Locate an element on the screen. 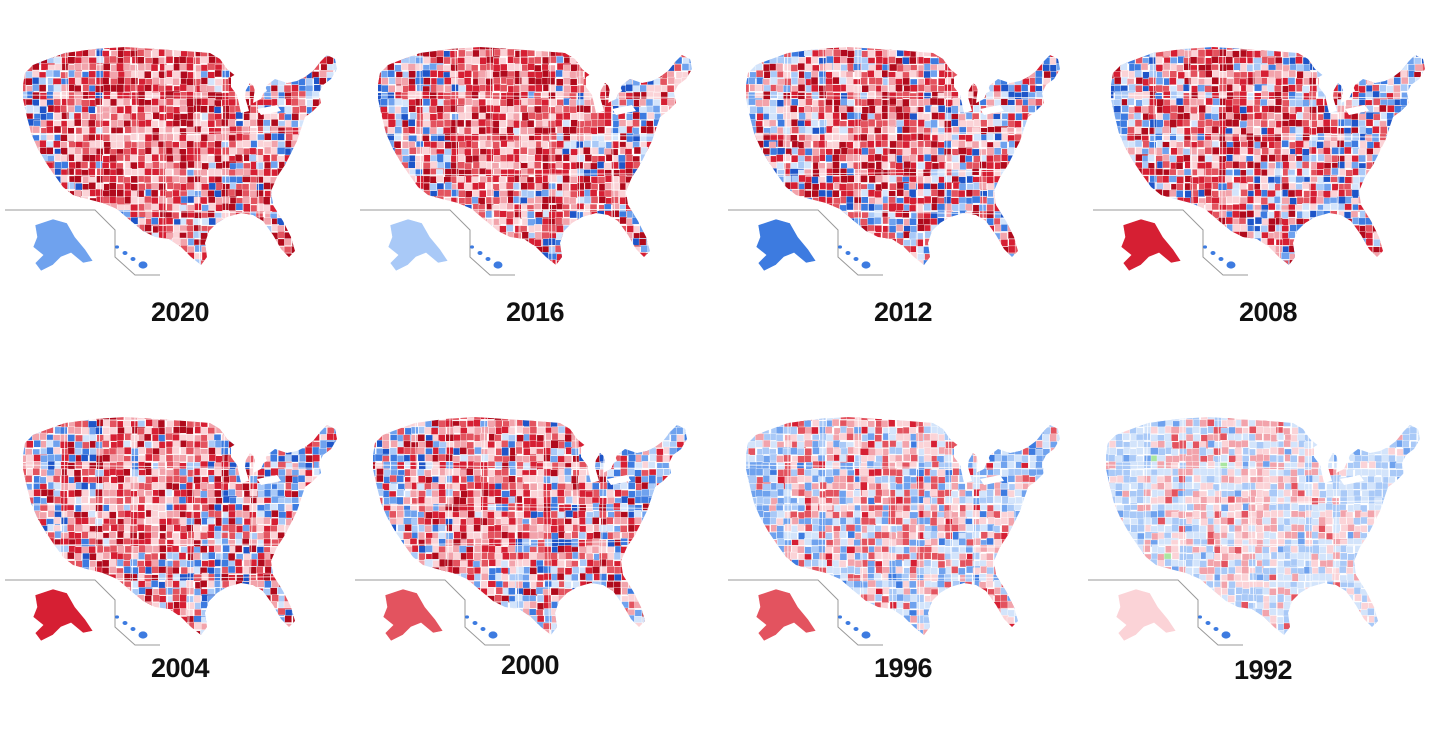 The width and height of the screenshot is (1456, 732). year-label: 2004 is located at coordinates (180, 668).